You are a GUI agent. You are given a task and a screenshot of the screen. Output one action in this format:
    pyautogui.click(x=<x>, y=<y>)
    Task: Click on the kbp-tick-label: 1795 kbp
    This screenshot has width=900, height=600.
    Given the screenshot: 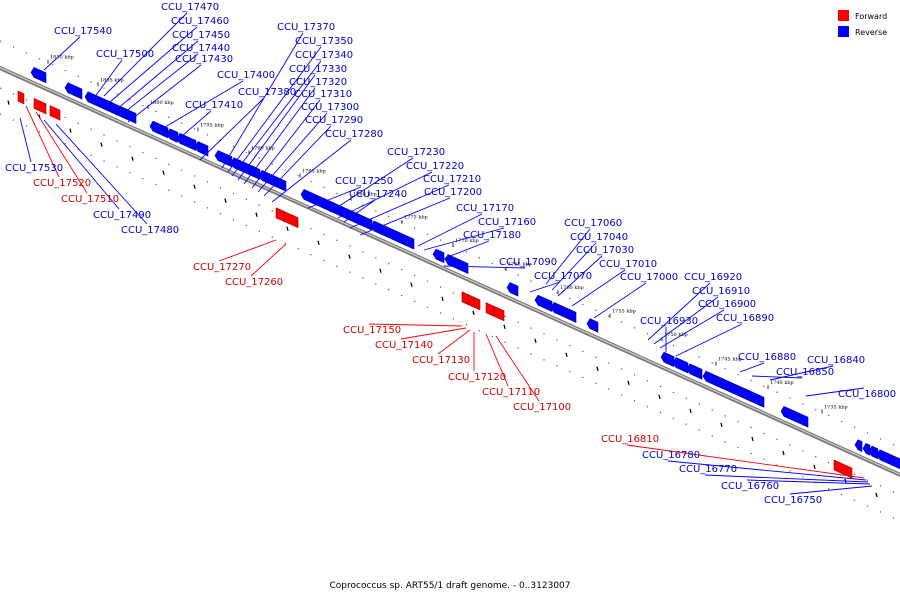 What is the action you would take?
    pyautogui.click(x=212, y=125)
    